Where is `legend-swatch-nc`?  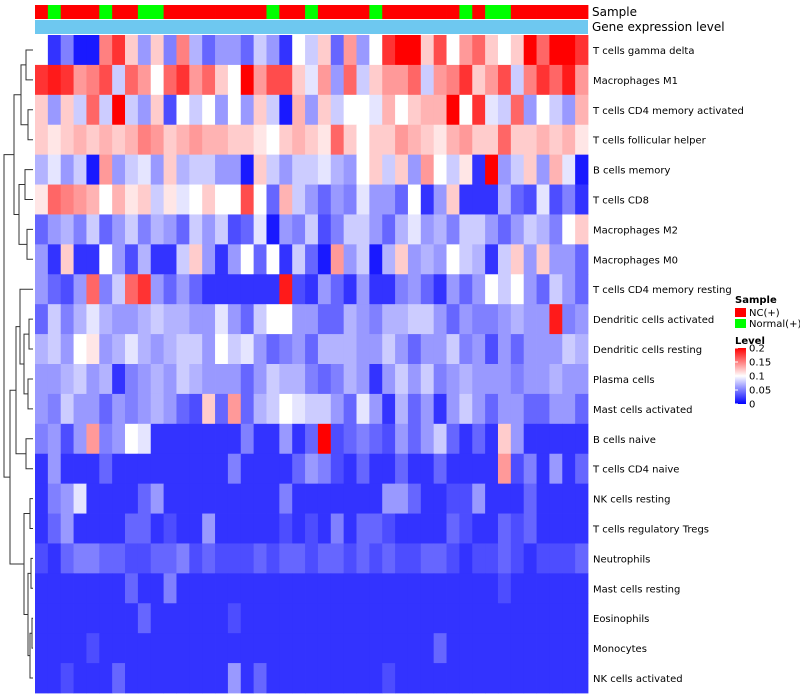
legend-swatch-nc is located at coordinates (740, 312).